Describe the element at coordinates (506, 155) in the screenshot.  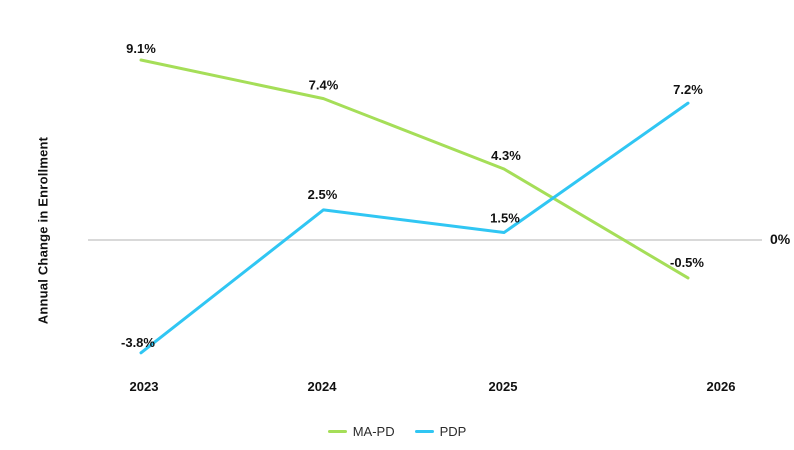
I see `point-label-ma-pd-2025: 4.3%` at that location.